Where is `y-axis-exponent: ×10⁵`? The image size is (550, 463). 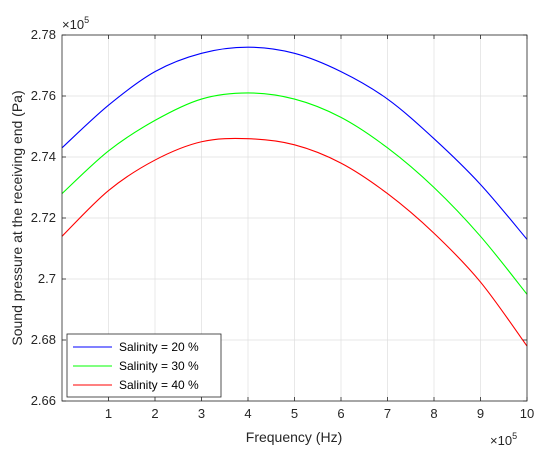 y-axis-exponent: ×10⁵ is located at coordinates (75, 23).